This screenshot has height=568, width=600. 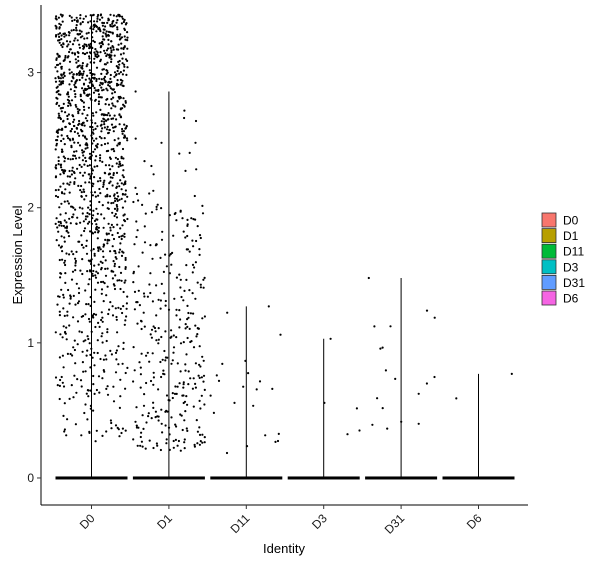 What do you see at coordinates (30, 73) in the screenshot?
I see `y-tick-label: 3` at bounding box center [30, 73].